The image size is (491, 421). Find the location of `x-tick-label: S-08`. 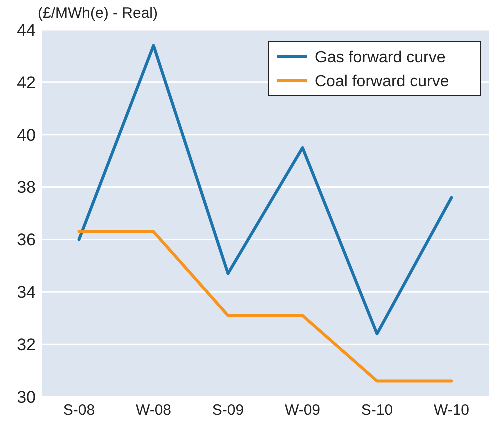

x-tick-label: S-08 is located at coordinates (79, 410).